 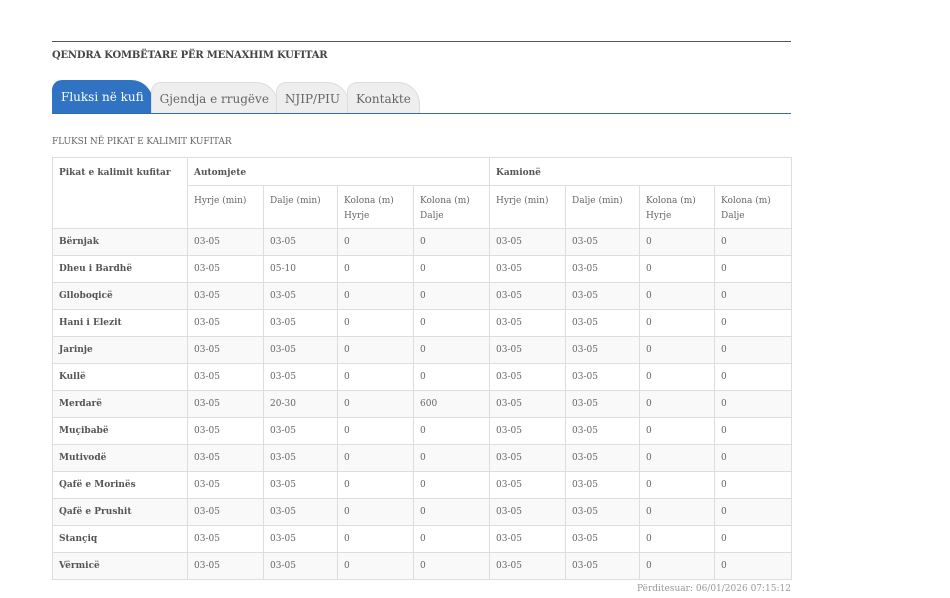 What do you see at coordinates (142, 142) in the screenshot?
I see `section-title: FLUKSI NË PIKAT E KALIMIT KUFITAR` at bounding box center [142, 142].